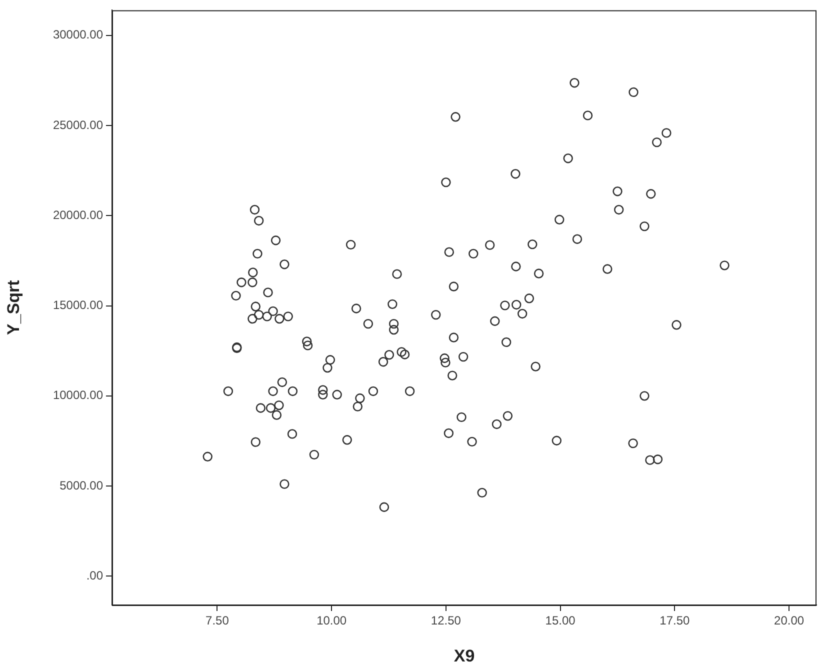  I want to click on x-tick-label: 10.00, so click(331, 621).